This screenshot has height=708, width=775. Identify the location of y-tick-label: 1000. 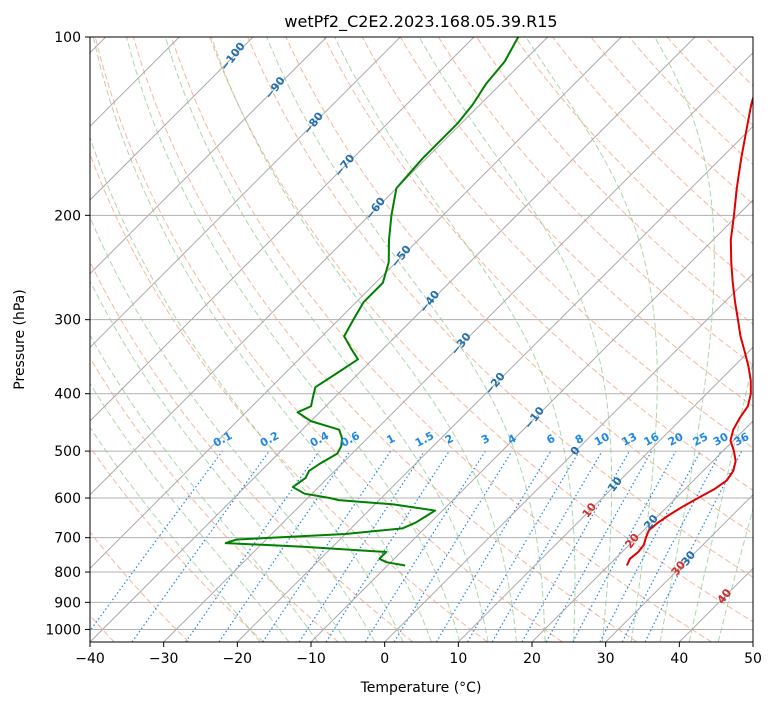
(63, 630).